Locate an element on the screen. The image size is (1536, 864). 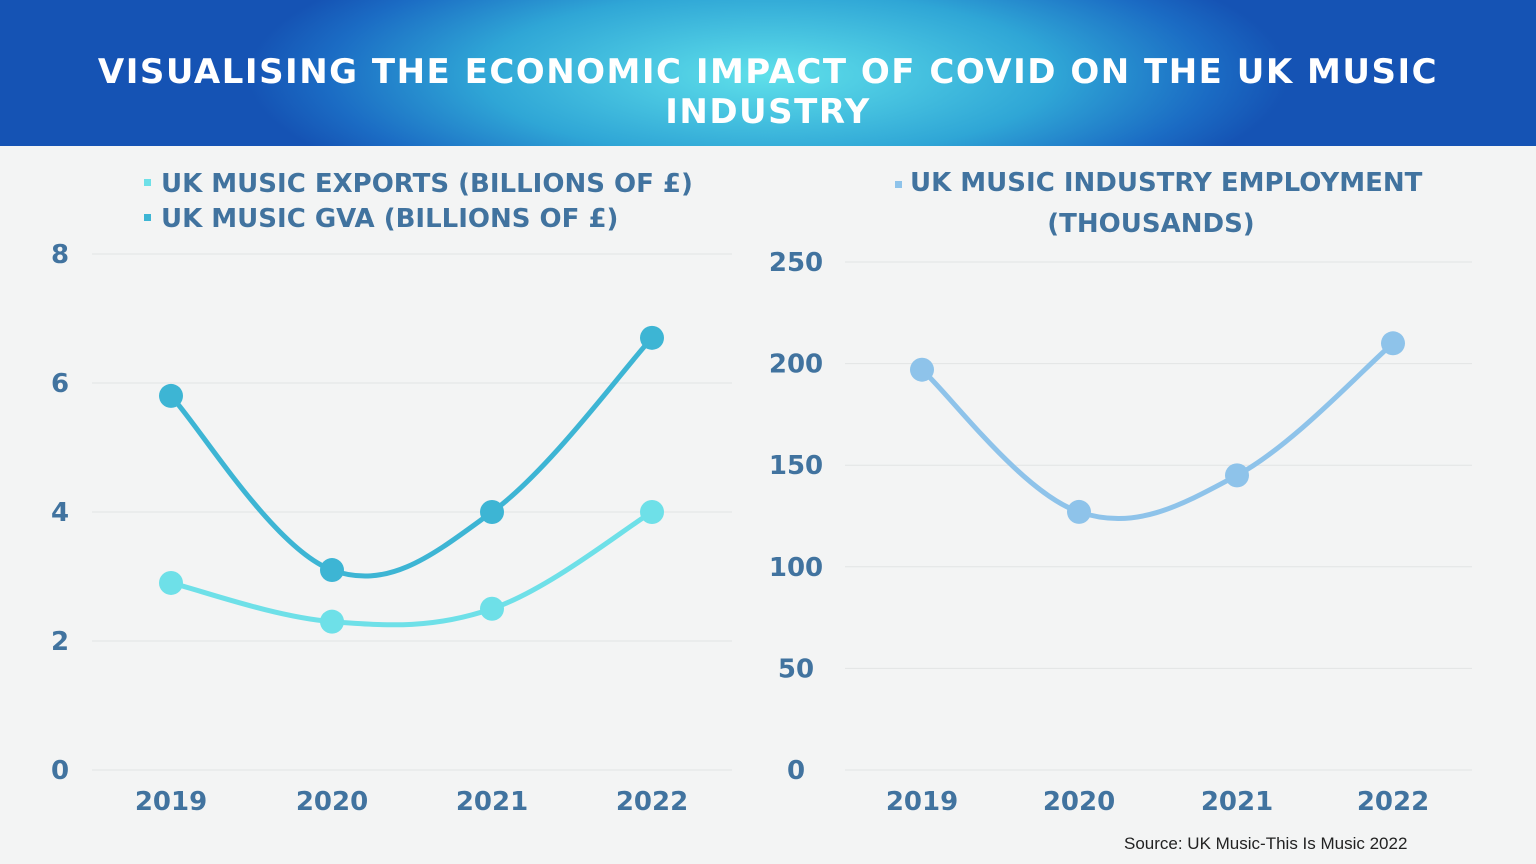
y-tick-label: 200 is located at coordinates (796, 365).